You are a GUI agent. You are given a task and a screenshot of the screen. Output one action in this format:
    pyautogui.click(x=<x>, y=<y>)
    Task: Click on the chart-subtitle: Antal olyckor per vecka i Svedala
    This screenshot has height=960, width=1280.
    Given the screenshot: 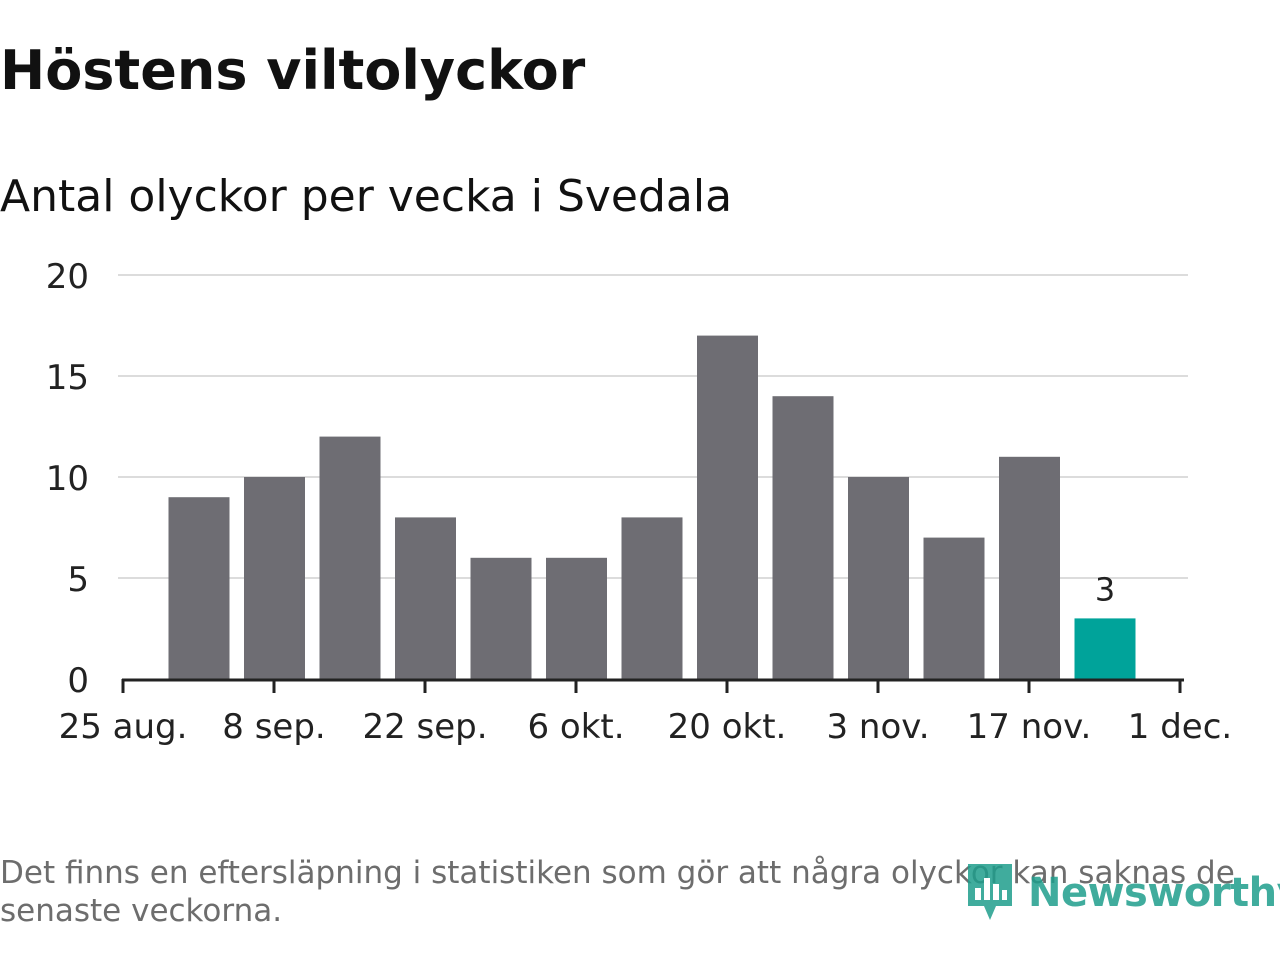 What is the action you would take?
    pyautogui.click(x=366, y=196)
    